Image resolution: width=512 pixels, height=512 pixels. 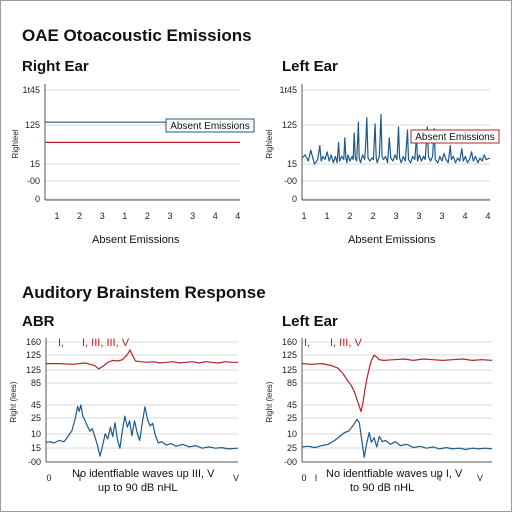 What do you see at coordinates (269, 401) in the screenshot?
I see `abr-left-y-axis-label: Right (lees)` at bounding box center [269, 401].